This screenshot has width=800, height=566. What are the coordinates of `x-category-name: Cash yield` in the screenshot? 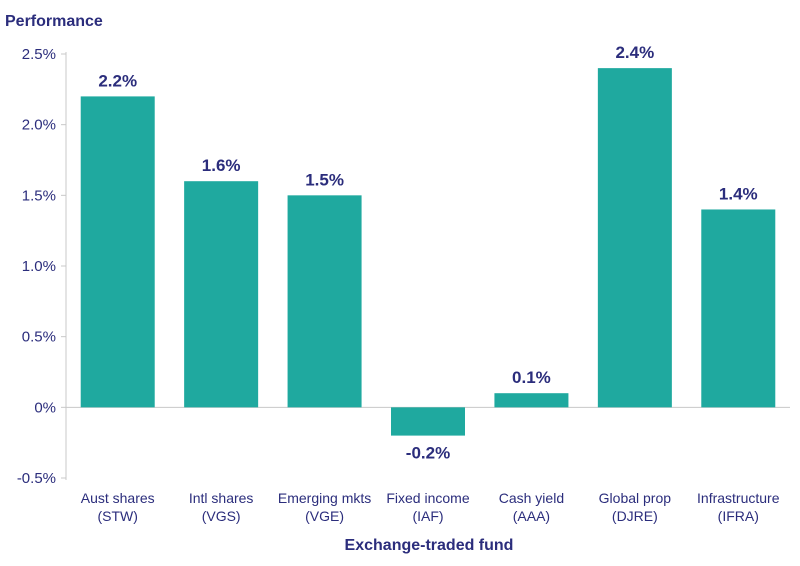 It's located at (531, 498).